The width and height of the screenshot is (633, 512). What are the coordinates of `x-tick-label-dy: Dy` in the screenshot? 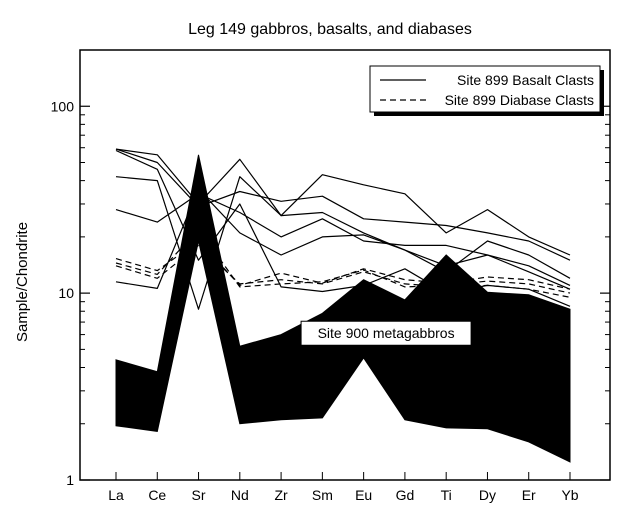 It's located at (487, 495).